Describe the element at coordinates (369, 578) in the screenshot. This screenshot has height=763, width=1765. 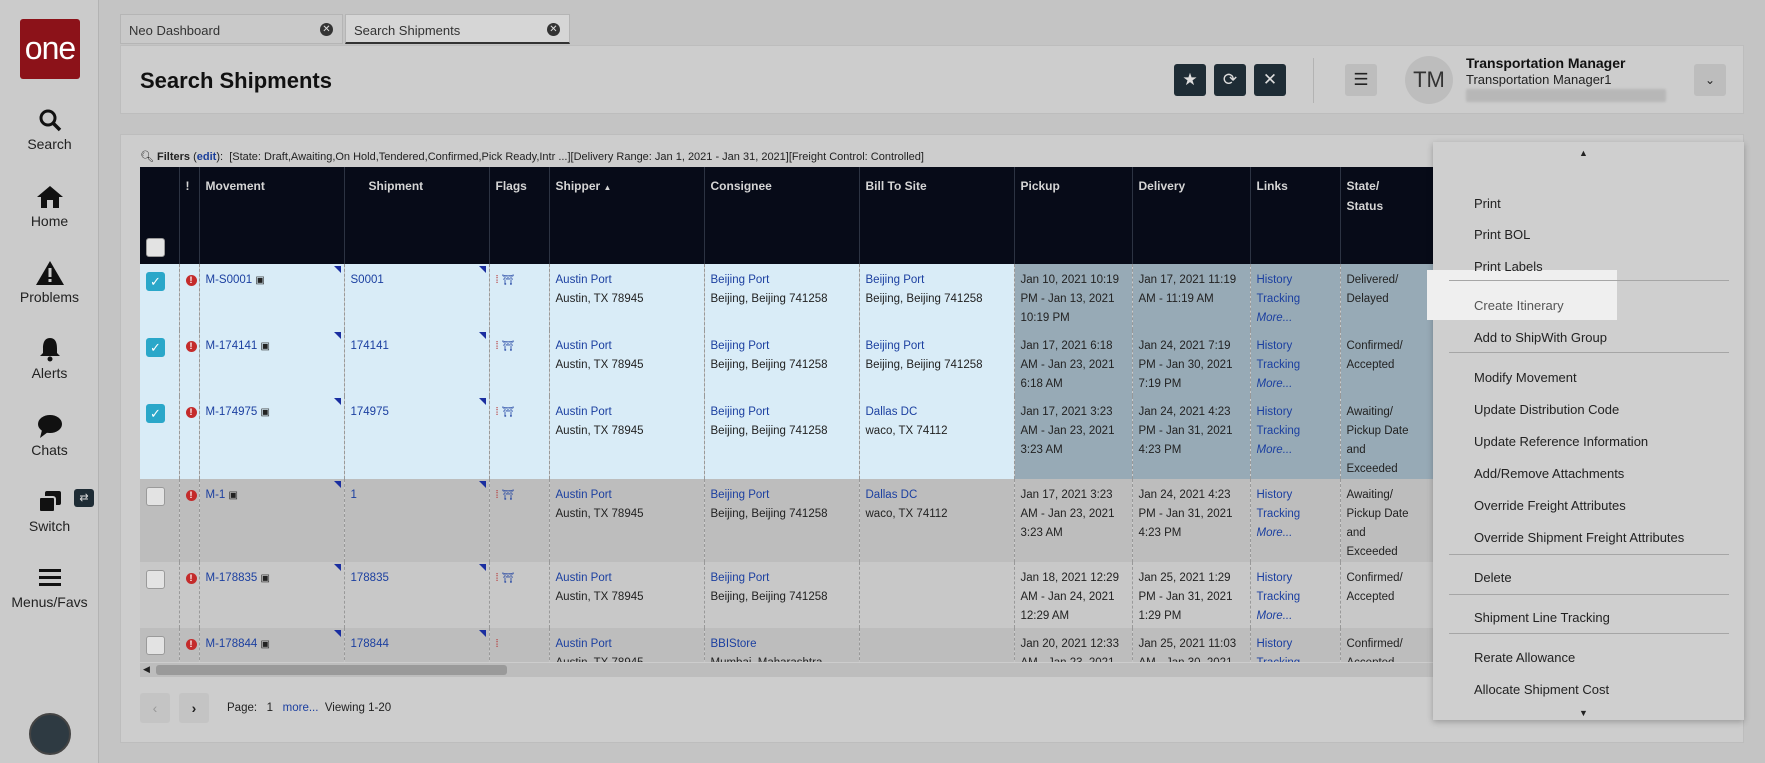
I see `shipment-link: 178835` at that location.